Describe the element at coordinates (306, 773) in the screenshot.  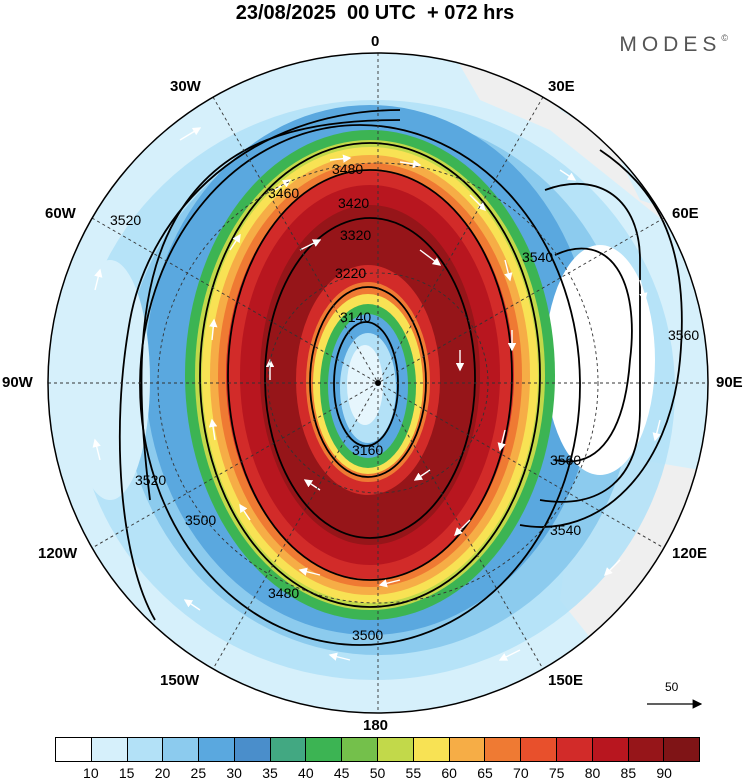
I see `colorbar-tick-label: 40` at that location.